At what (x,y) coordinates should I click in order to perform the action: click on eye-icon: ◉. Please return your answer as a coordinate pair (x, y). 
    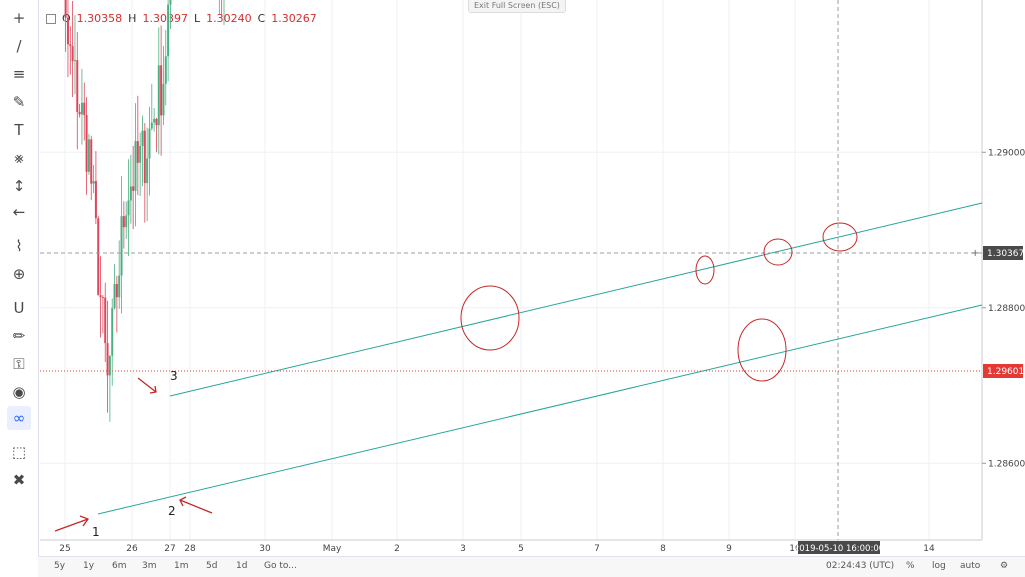
    Looking at the image, I should click on (19, 392).